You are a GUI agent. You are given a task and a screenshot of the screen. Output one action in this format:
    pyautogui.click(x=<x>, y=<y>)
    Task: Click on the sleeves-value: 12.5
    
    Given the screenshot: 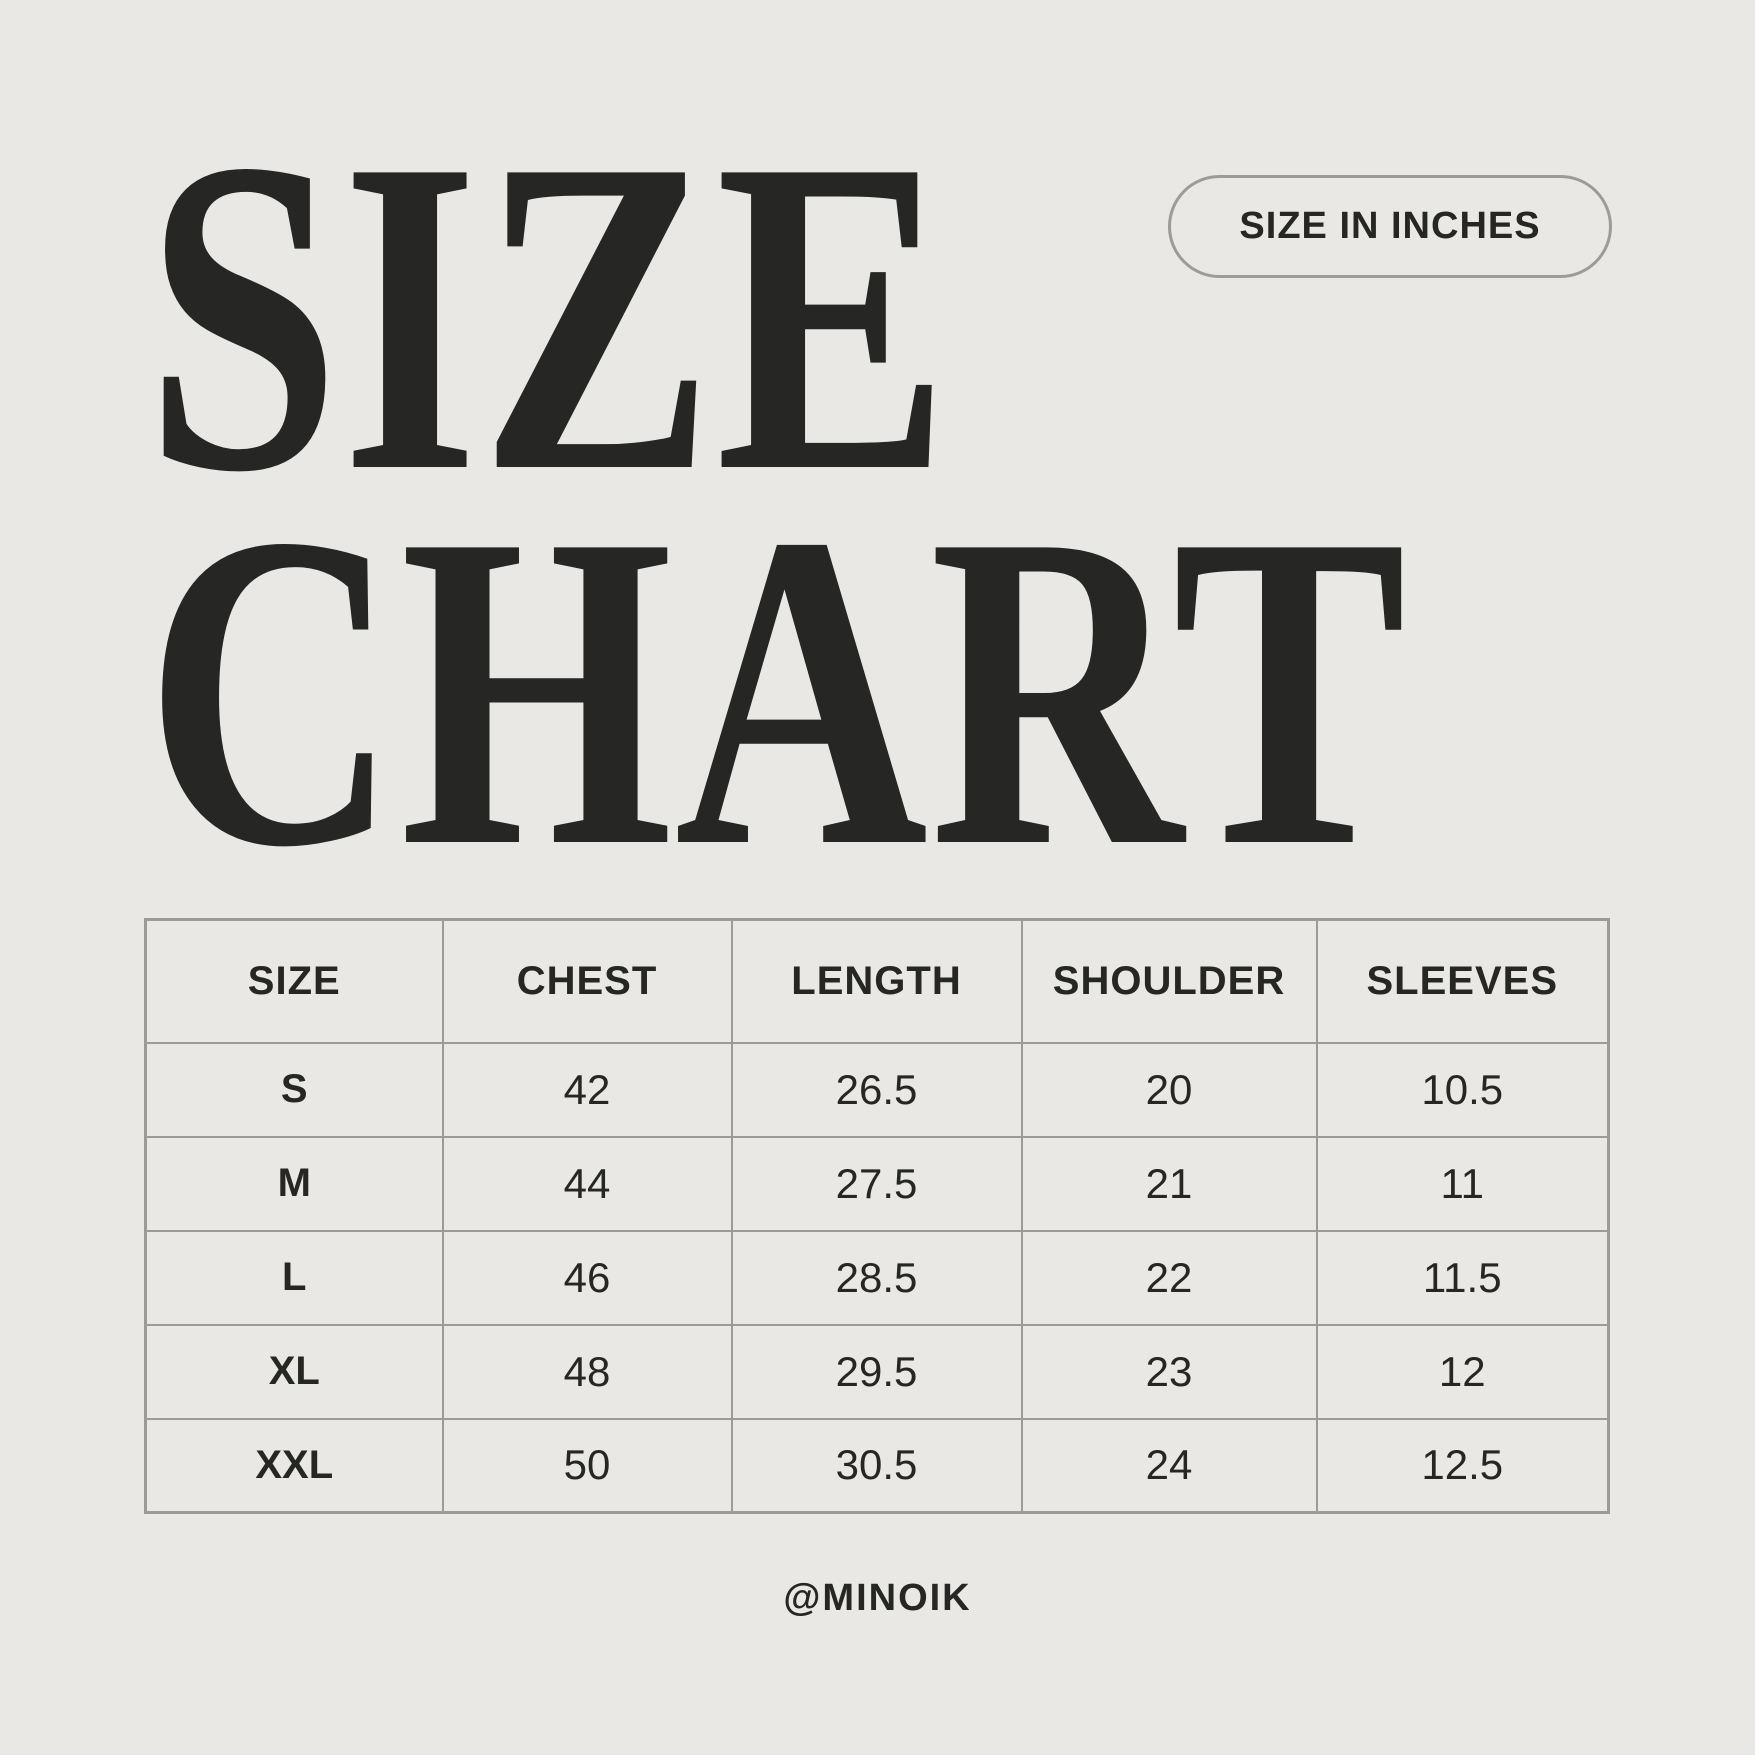 What is the action you would take?
    pyautogui.click(x=1462, y=1465)
    